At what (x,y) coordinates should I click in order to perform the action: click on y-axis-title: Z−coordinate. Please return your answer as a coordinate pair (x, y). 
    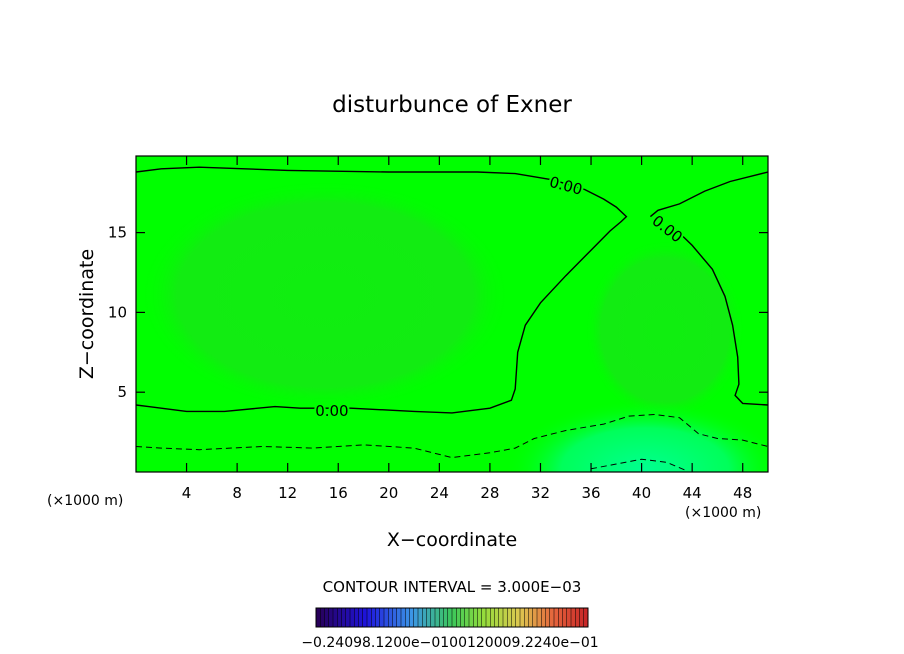
    Looking at the image, I should click on (87, 314).